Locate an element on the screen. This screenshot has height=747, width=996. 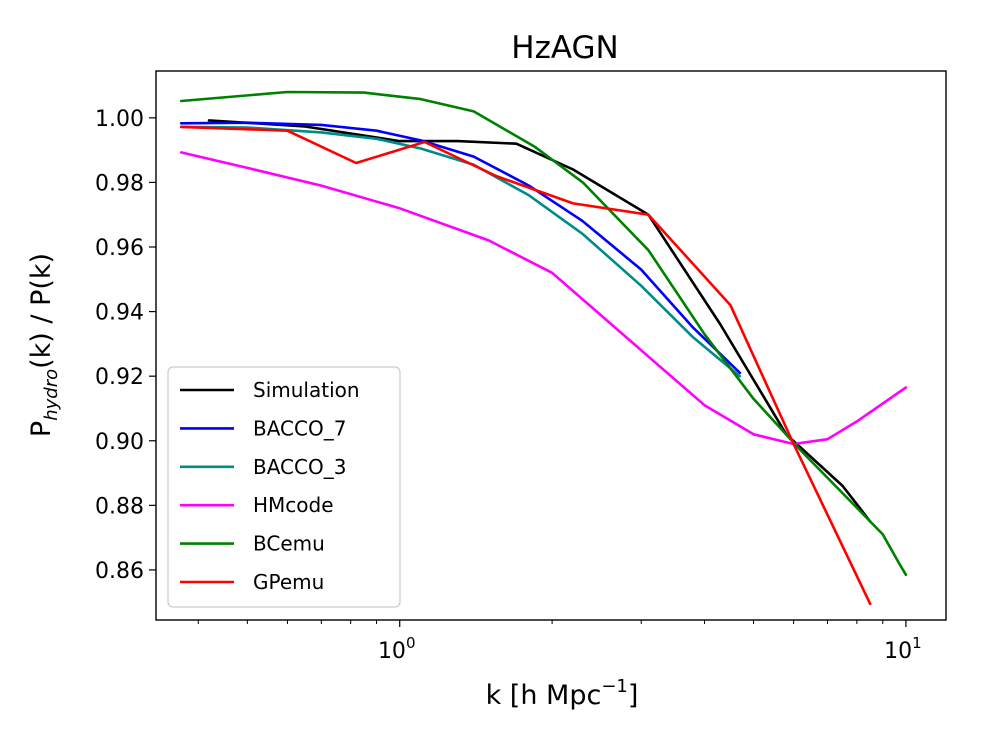
y-tick-label: 0.96 is located at coordinates (119, 248).